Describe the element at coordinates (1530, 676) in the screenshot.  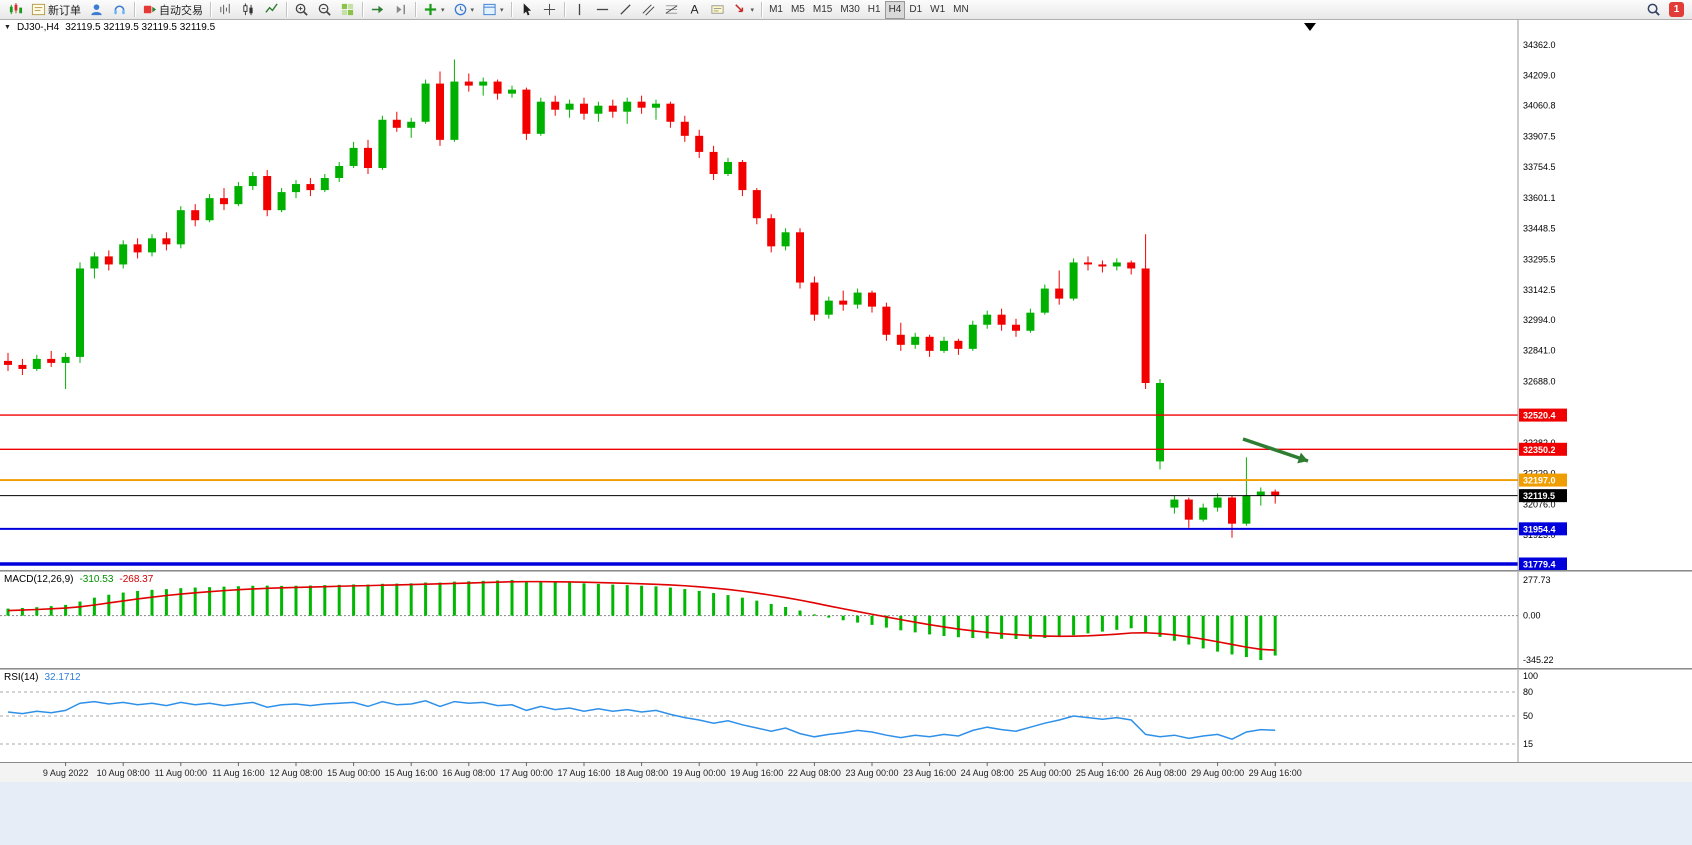
I see `svg-text: 100` at that location.